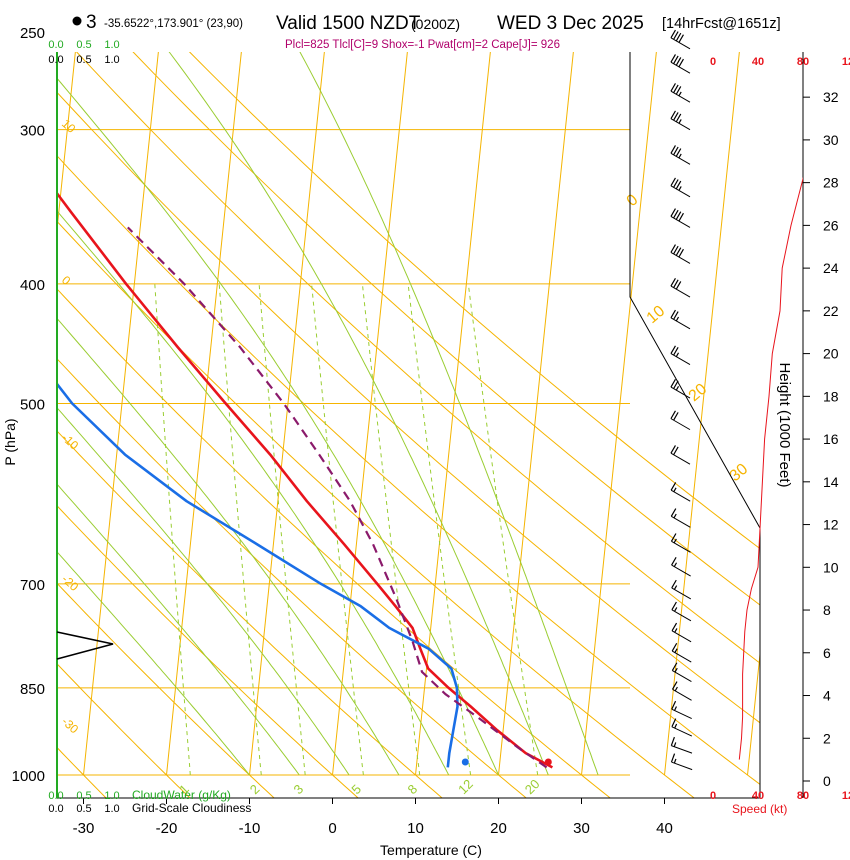  I want to click on height-tick-label: 16, so click(831, 439).